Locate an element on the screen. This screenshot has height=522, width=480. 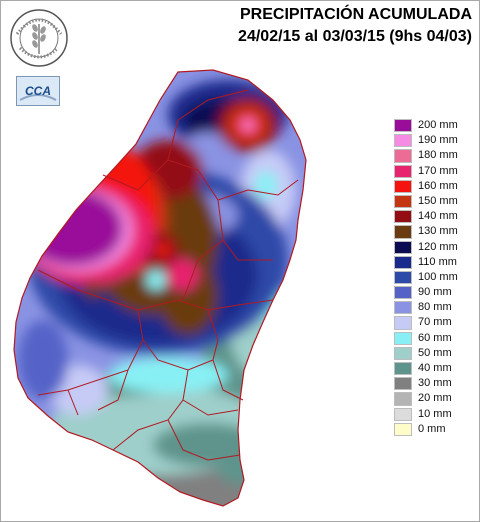
legend-label: 40 mm is located at coordinates (435, 368).